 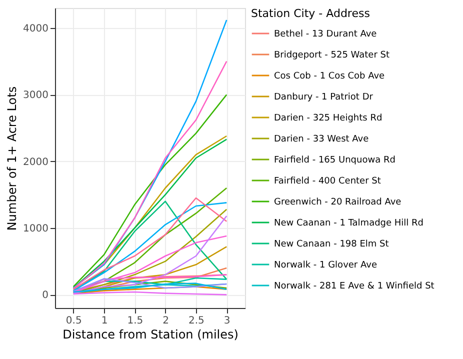 What do you see at coordinates (104, 321) in the screenshot?
I see `x-tick-label: 1` at bounding box center [104, 321].